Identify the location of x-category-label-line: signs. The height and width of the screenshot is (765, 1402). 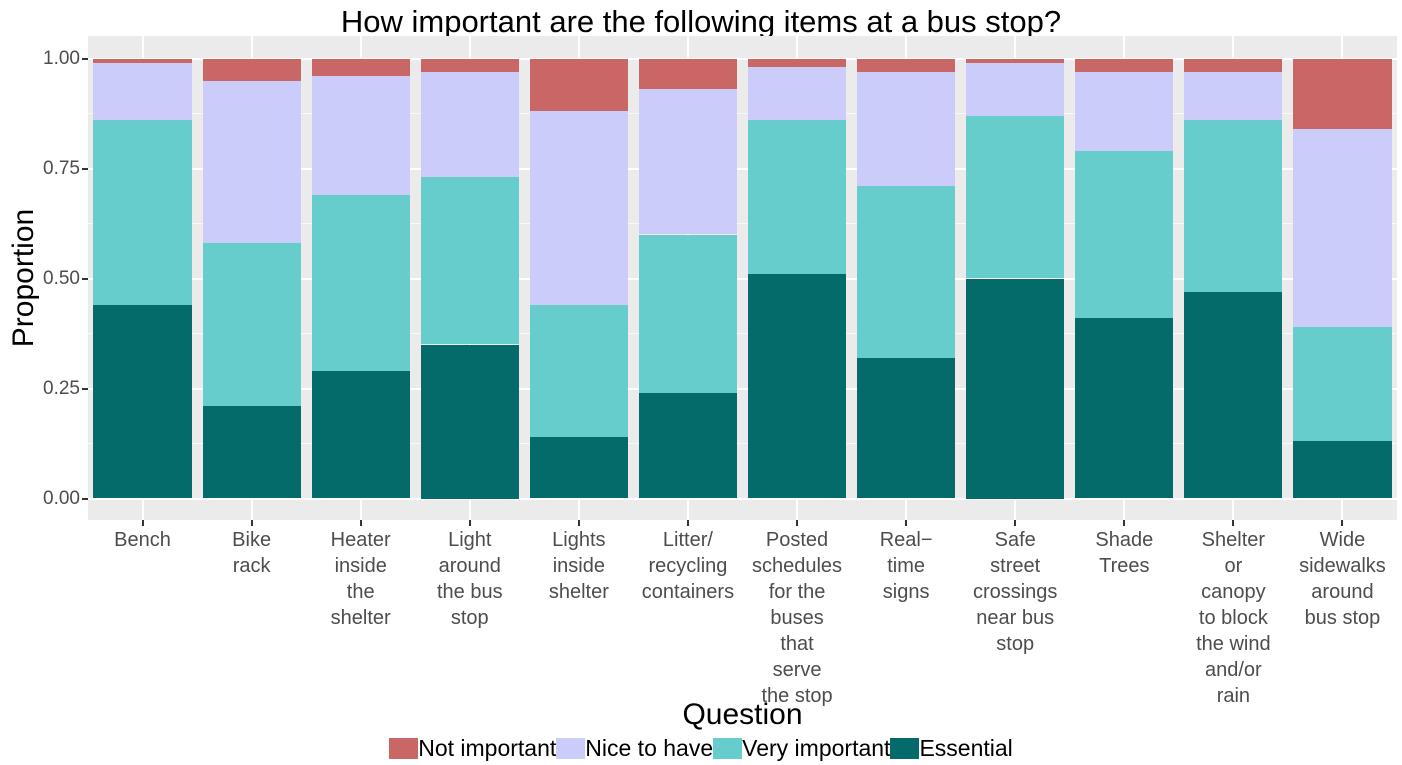
(906, 592).